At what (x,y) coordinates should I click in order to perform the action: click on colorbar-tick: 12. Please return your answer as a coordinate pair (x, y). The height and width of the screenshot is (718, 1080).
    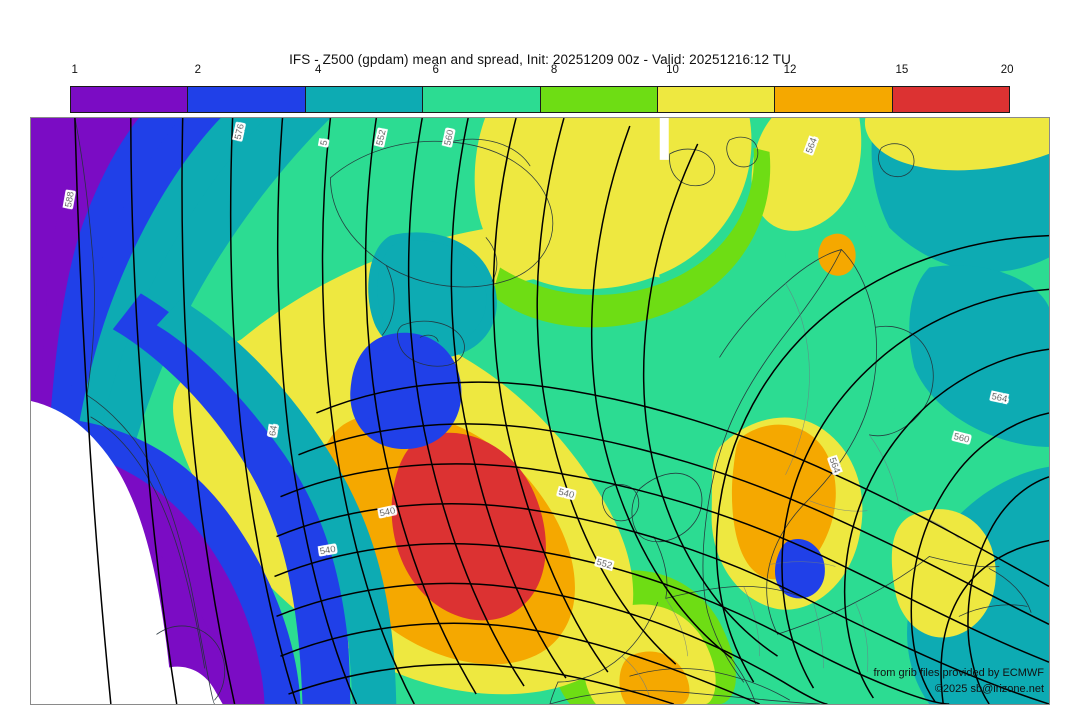
    Looking at the image, I should click on (790, 70).